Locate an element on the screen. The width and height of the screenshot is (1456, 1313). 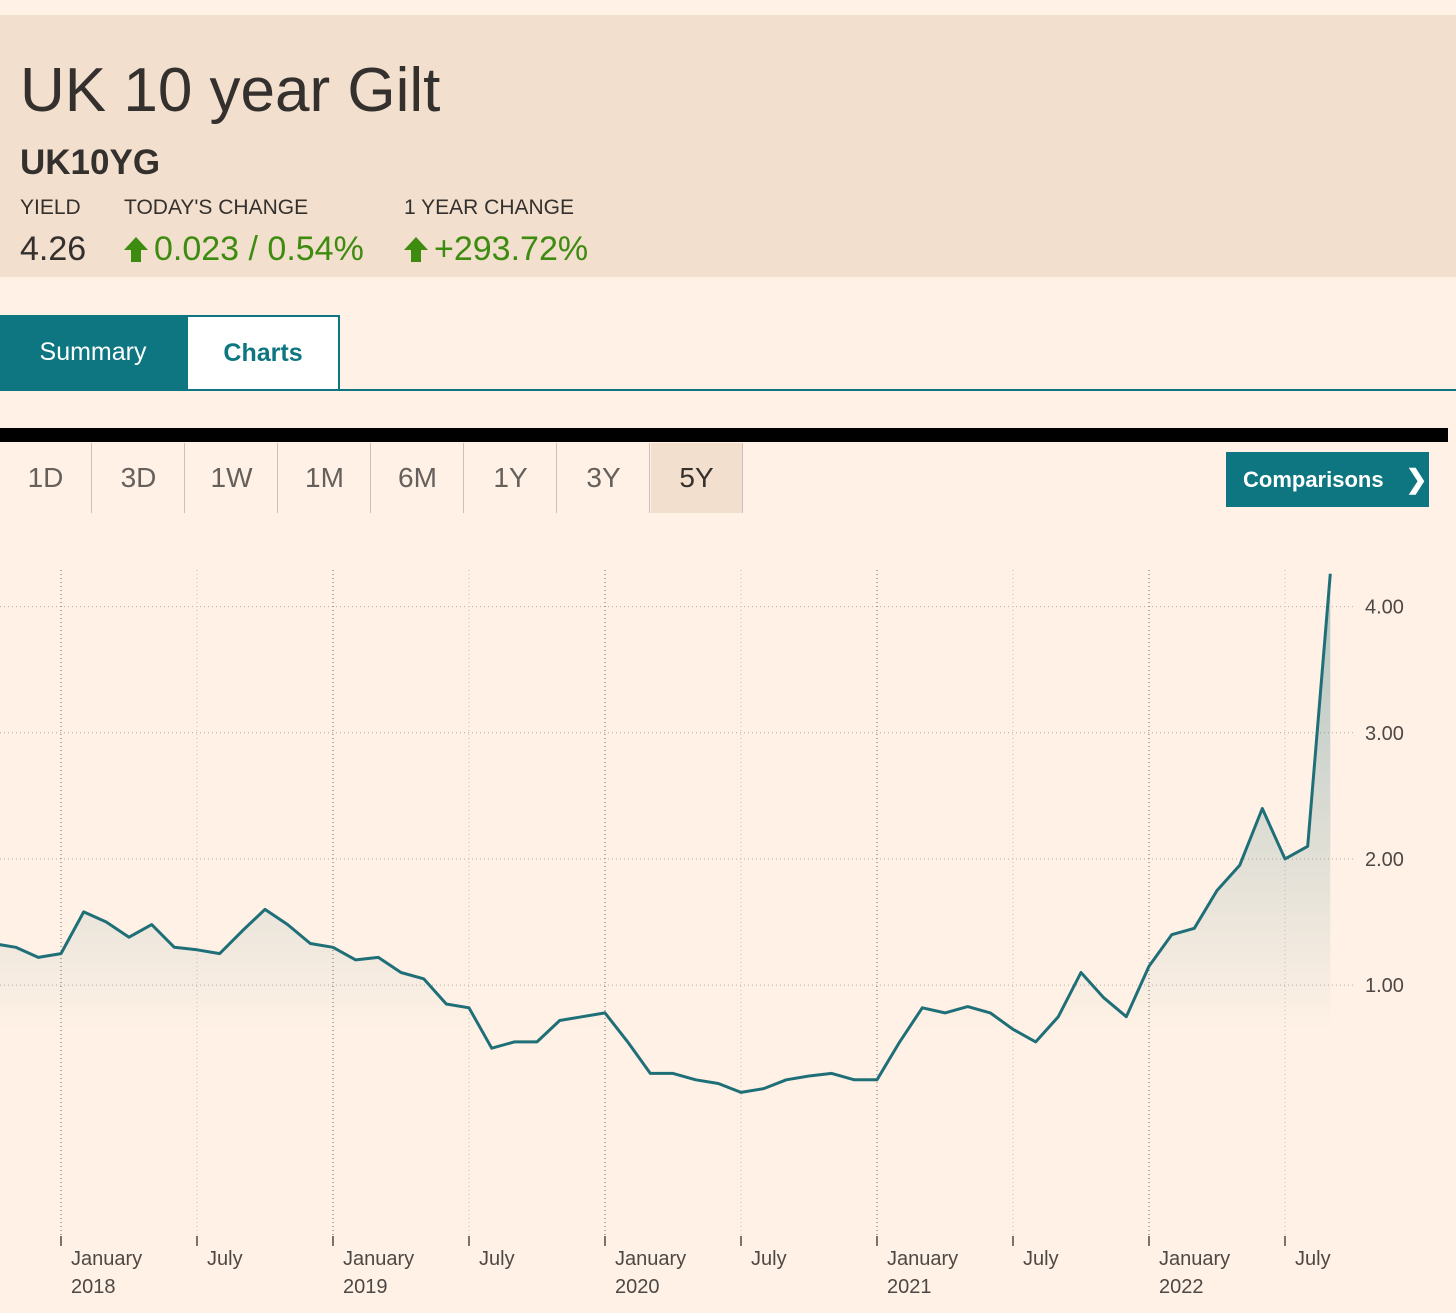
stat-value: 0.023 / 0.54% is located at coordinates (244, 249).